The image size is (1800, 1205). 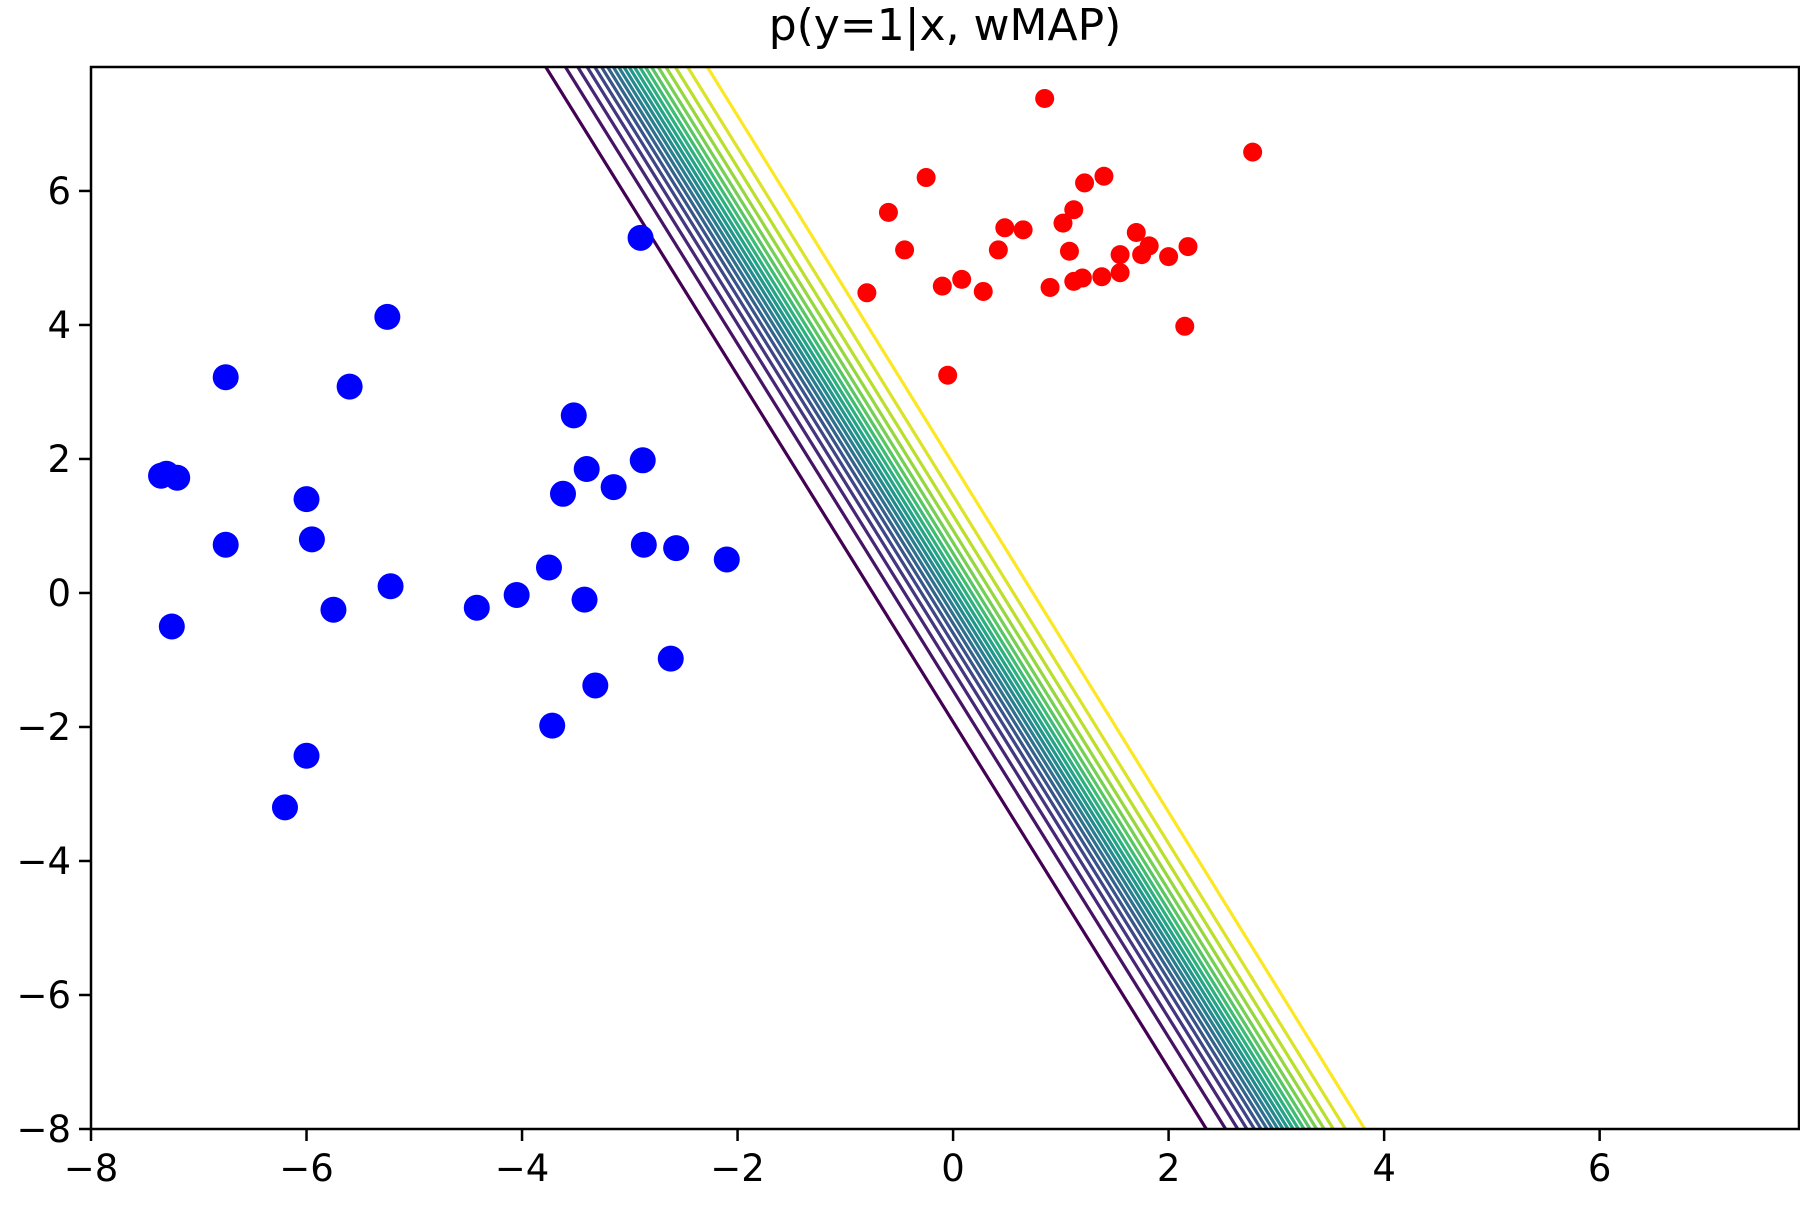 What do you see at coordinates (945, 25) in the screenshot?
I see `chart-title: p(y=1|x, wMAP)` at bounding box center [945, 25].